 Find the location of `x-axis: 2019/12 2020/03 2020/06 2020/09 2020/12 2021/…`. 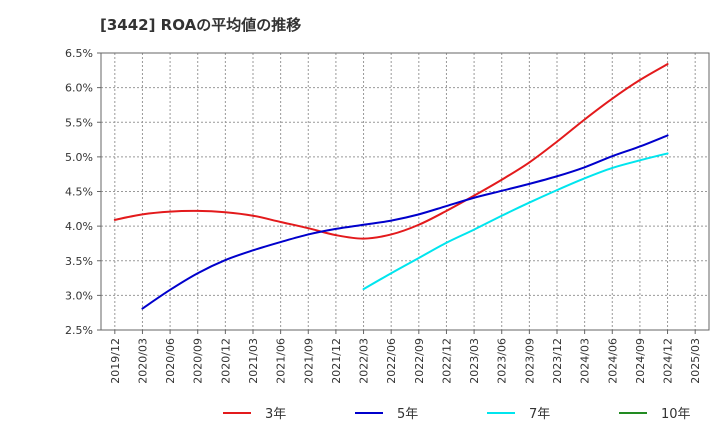

x-axis: 2019/12 2020/03 2020/06 2020/09 2020/12 2021/… is located at coordinates (405, 357).